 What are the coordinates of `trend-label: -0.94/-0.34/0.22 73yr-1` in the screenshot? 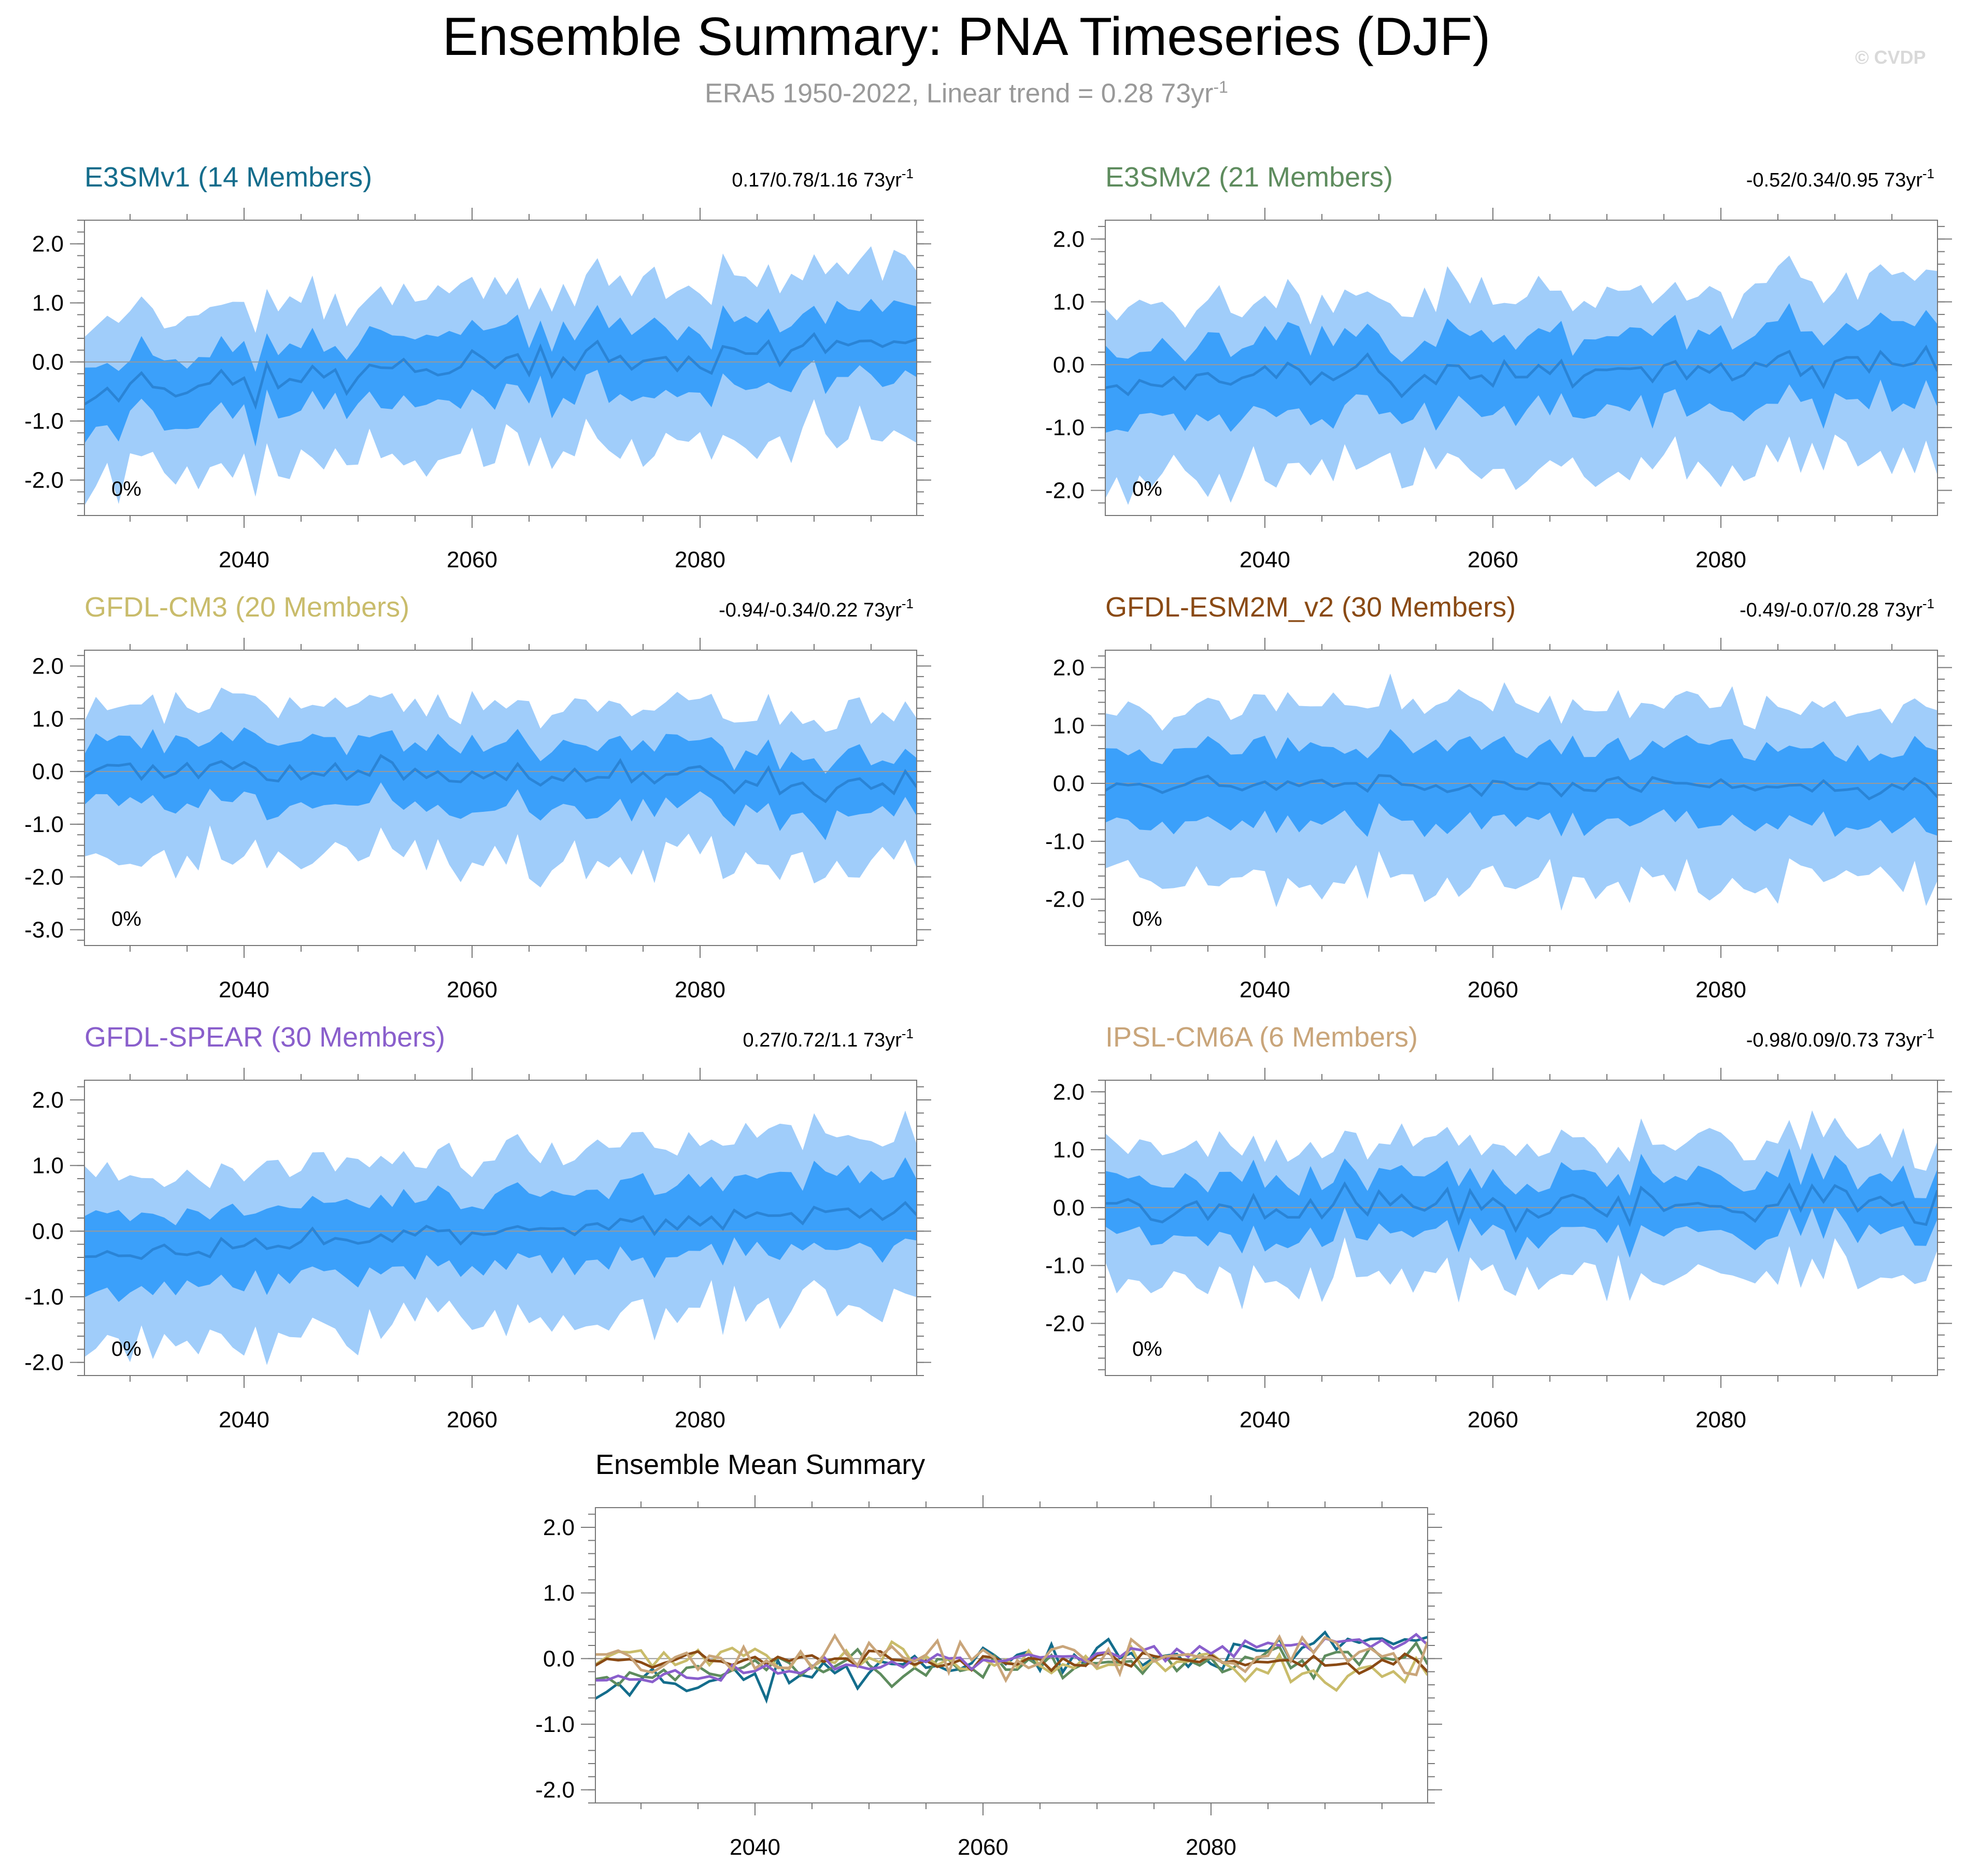 It's located at (816, 608).